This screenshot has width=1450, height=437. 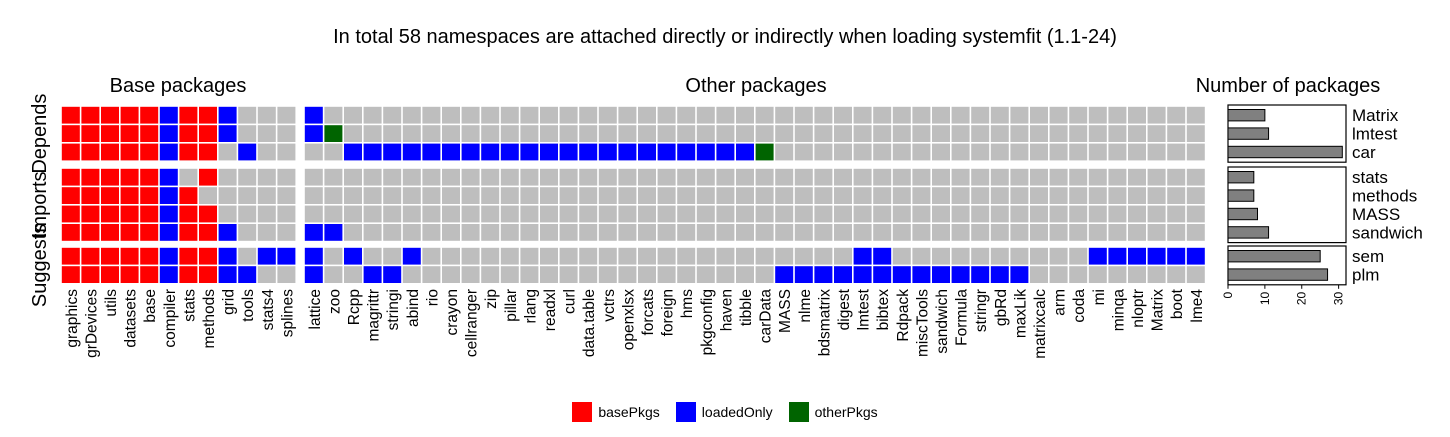 What do you see at coordinates (846, 412) in the screenshot?
I see `legend-label: otherPkgs` at bounding box center [846, 412].